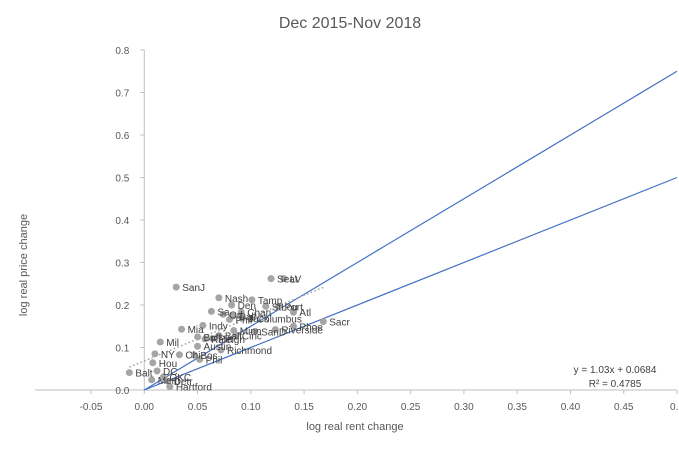  Describe the element at coordinates (294, 308) in the screenshot. I see `point-label: Port` at that location.